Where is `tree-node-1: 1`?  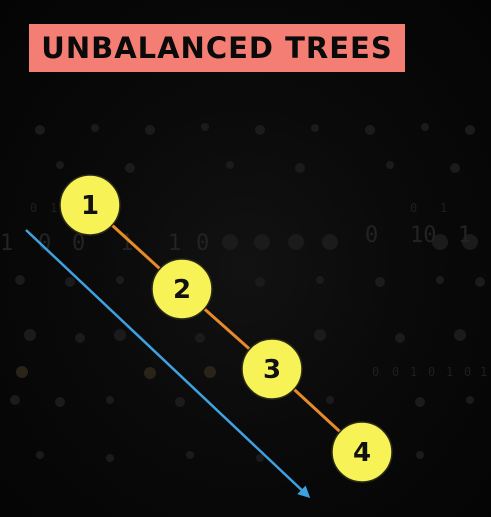 tree-node-1: 1 is located at coordinates (90, 205).